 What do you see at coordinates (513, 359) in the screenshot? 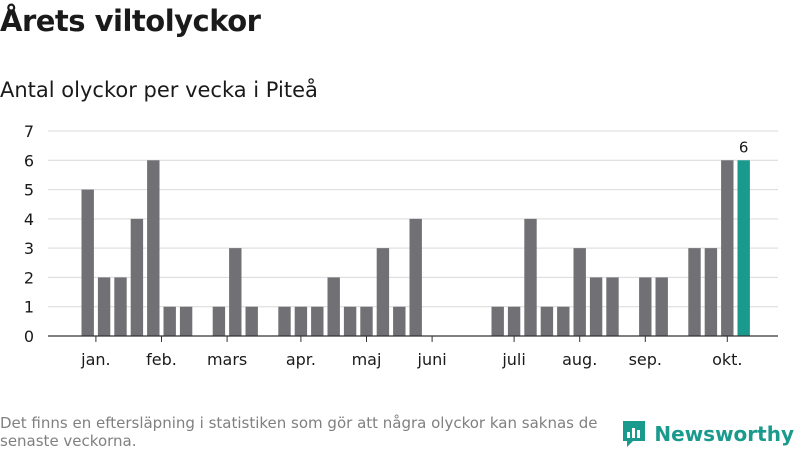
I see `x-tick-label: juli` at bounding box center [513, 359].